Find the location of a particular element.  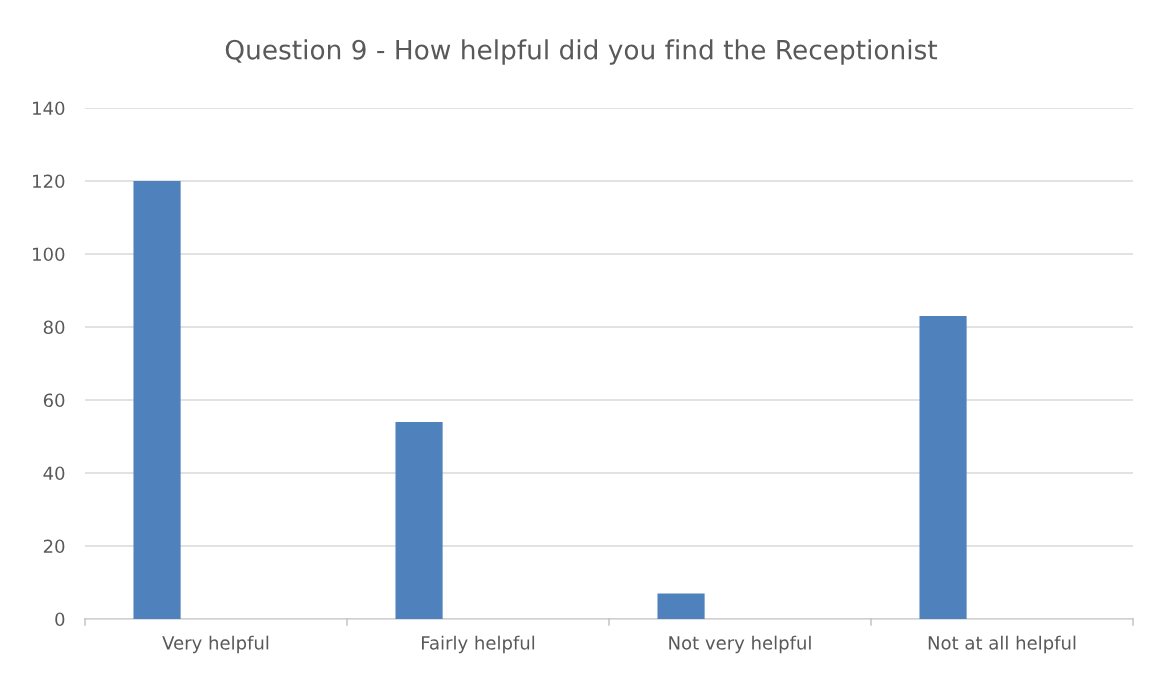

x-tick-label: Not at all helpful is located at coordinates (1002, 644).